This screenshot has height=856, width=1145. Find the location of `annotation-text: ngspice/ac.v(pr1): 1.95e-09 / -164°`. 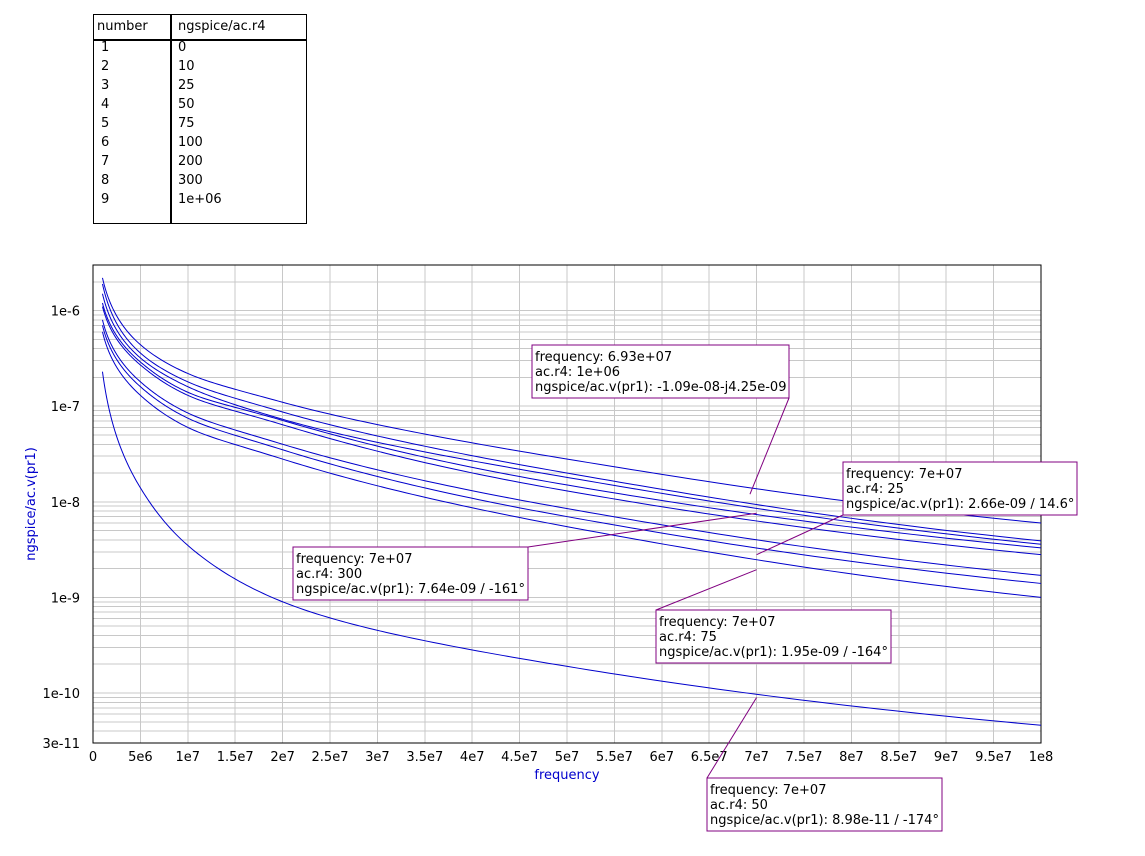

annotation-text: ngspice/ac.v(pr1): 1.95e-09 / -164° is located at coordinates (773, 652).